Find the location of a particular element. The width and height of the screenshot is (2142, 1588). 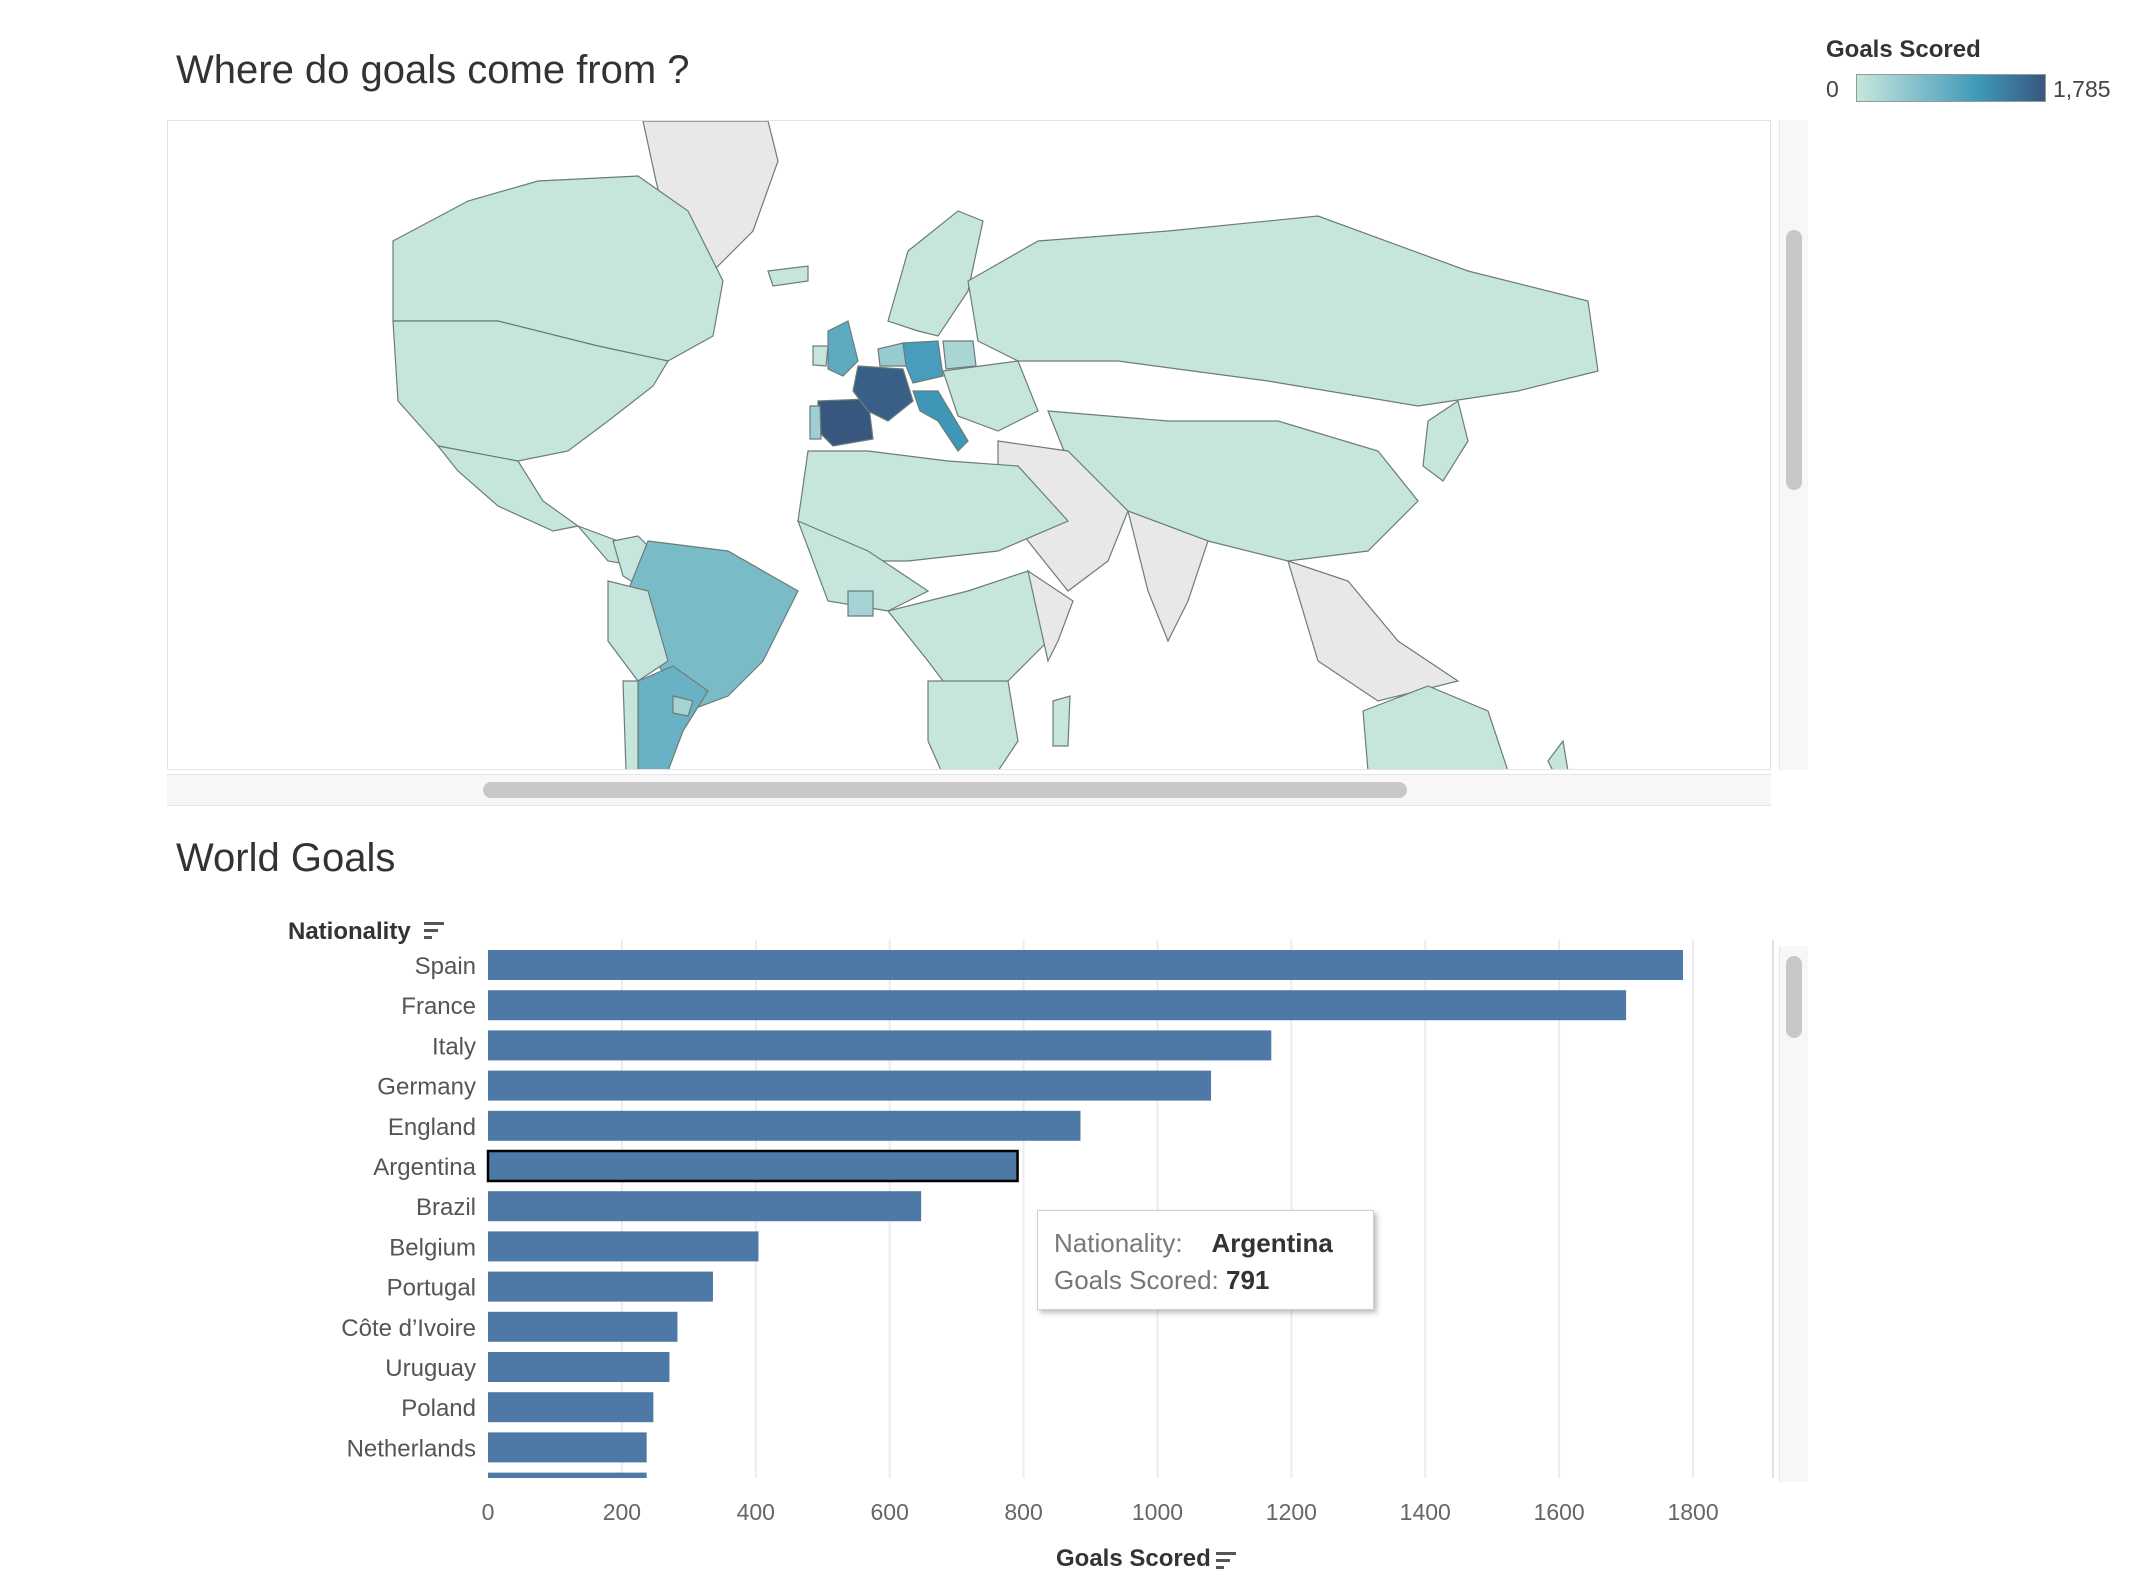

country-west-africa is located at coordinates (863, 565).